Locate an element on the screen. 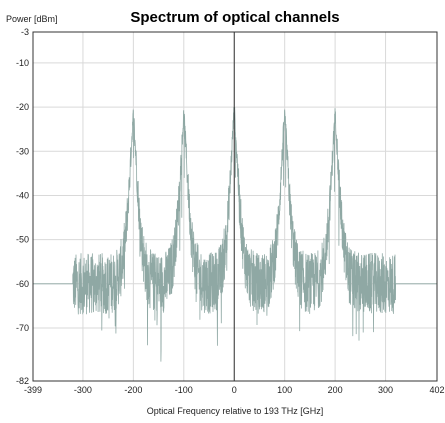  y-tick-label: -20 is located at coordinates (22, 107).